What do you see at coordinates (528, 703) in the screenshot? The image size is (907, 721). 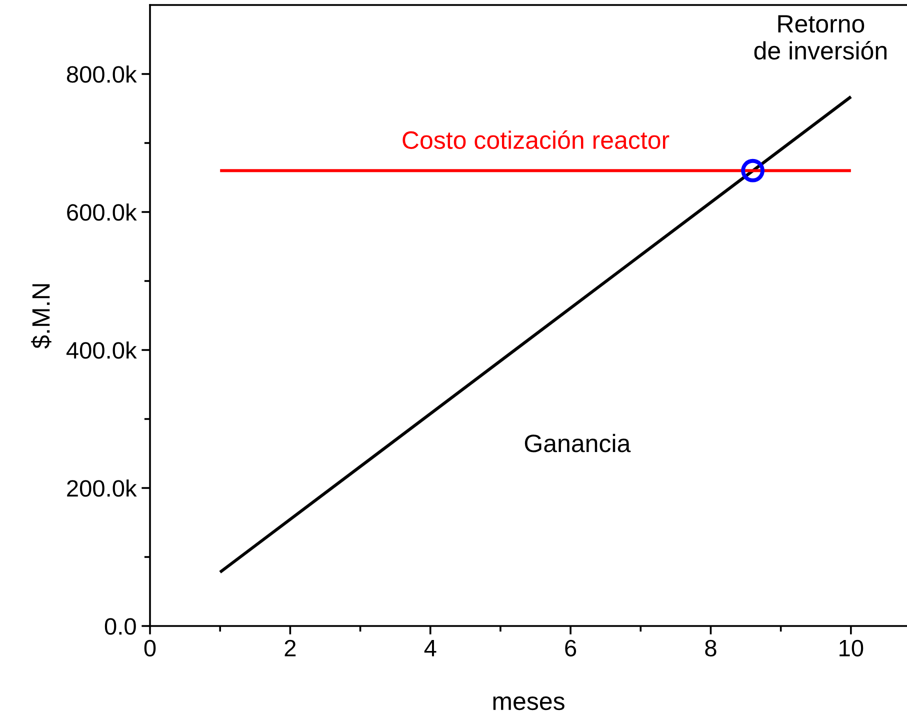 I see `x-axis-title: meses` at bounding box center [528, 703].